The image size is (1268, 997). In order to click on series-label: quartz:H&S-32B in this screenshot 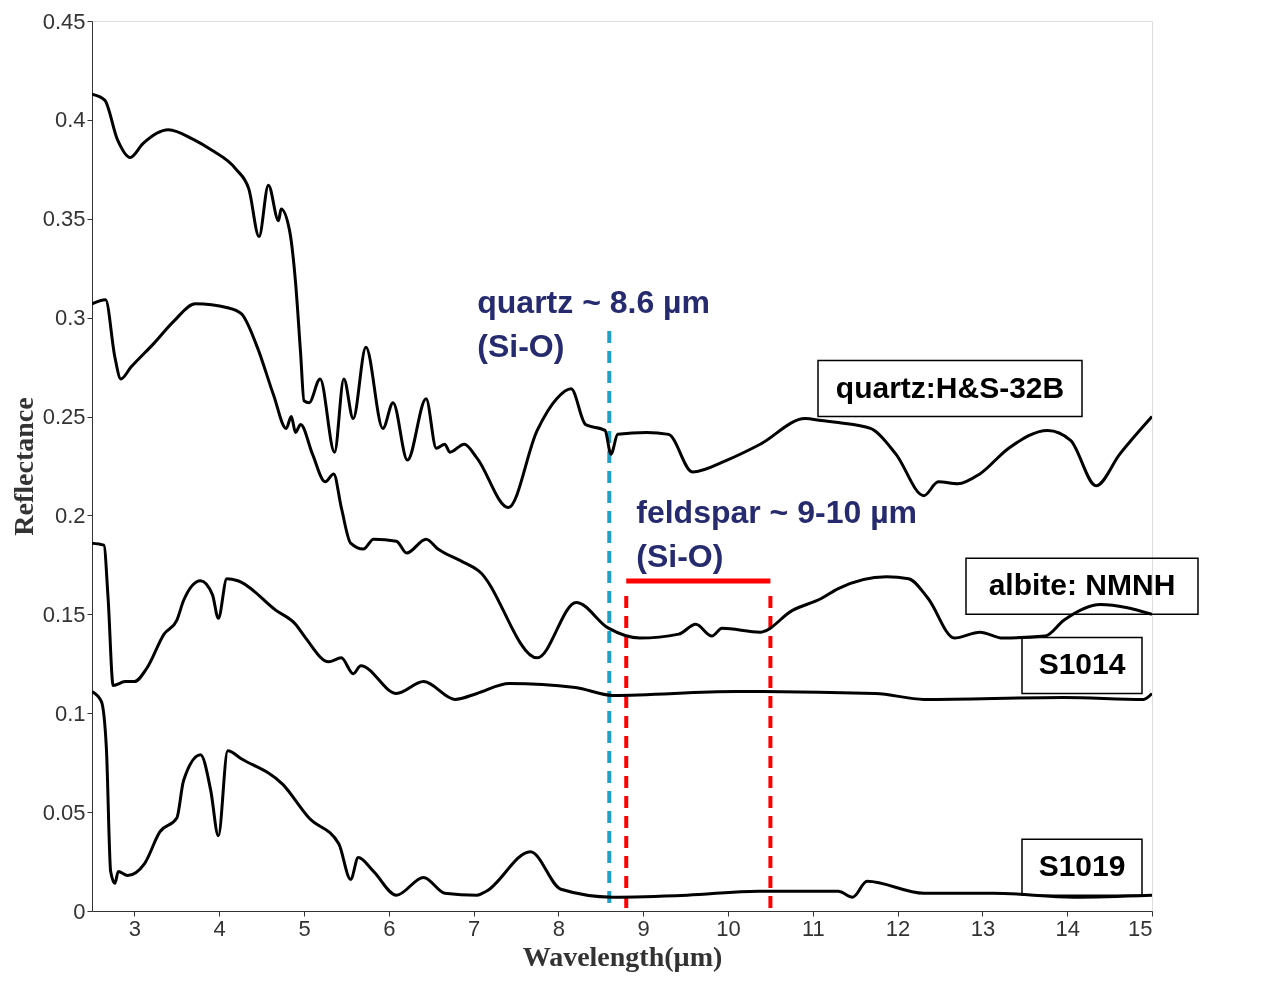, I will do `click(950, 387)`.